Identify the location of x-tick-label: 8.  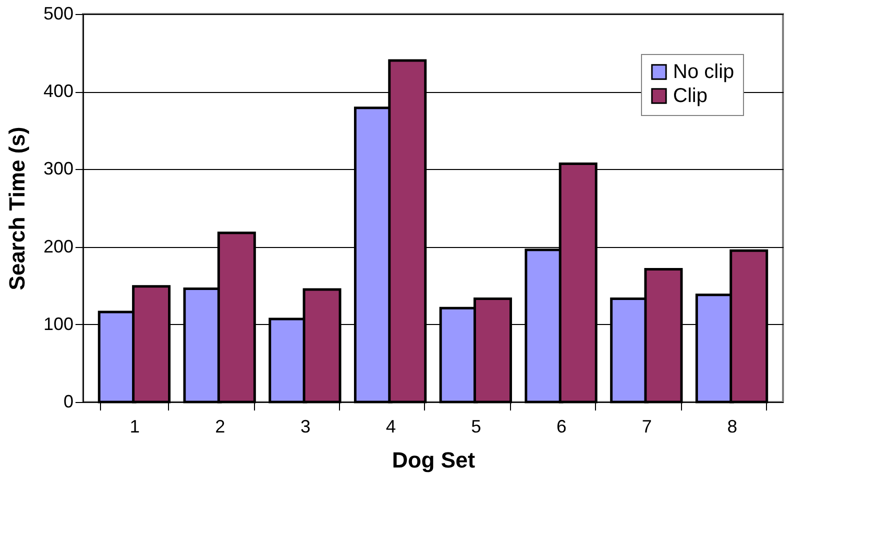
(732, 426).